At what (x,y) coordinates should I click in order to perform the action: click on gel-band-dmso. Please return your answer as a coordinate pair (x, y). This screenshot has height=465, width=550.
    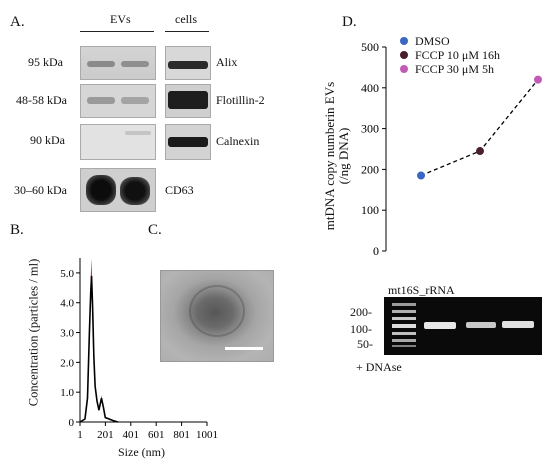
    Looking at the image, I should click on (440, 325).